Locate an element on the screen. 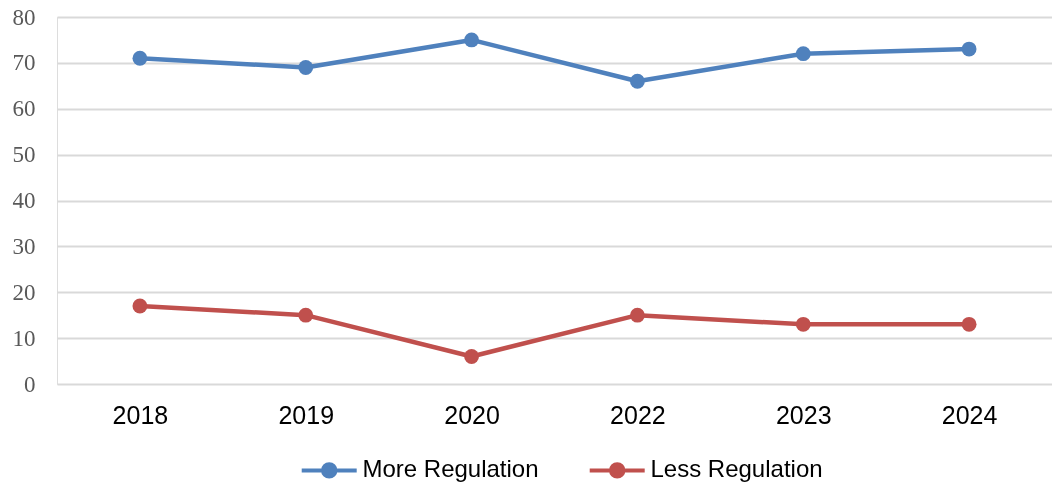 This screenshot has width=1052, height=484. x-tick-label: 2024 is located at coordinates (969, 414).